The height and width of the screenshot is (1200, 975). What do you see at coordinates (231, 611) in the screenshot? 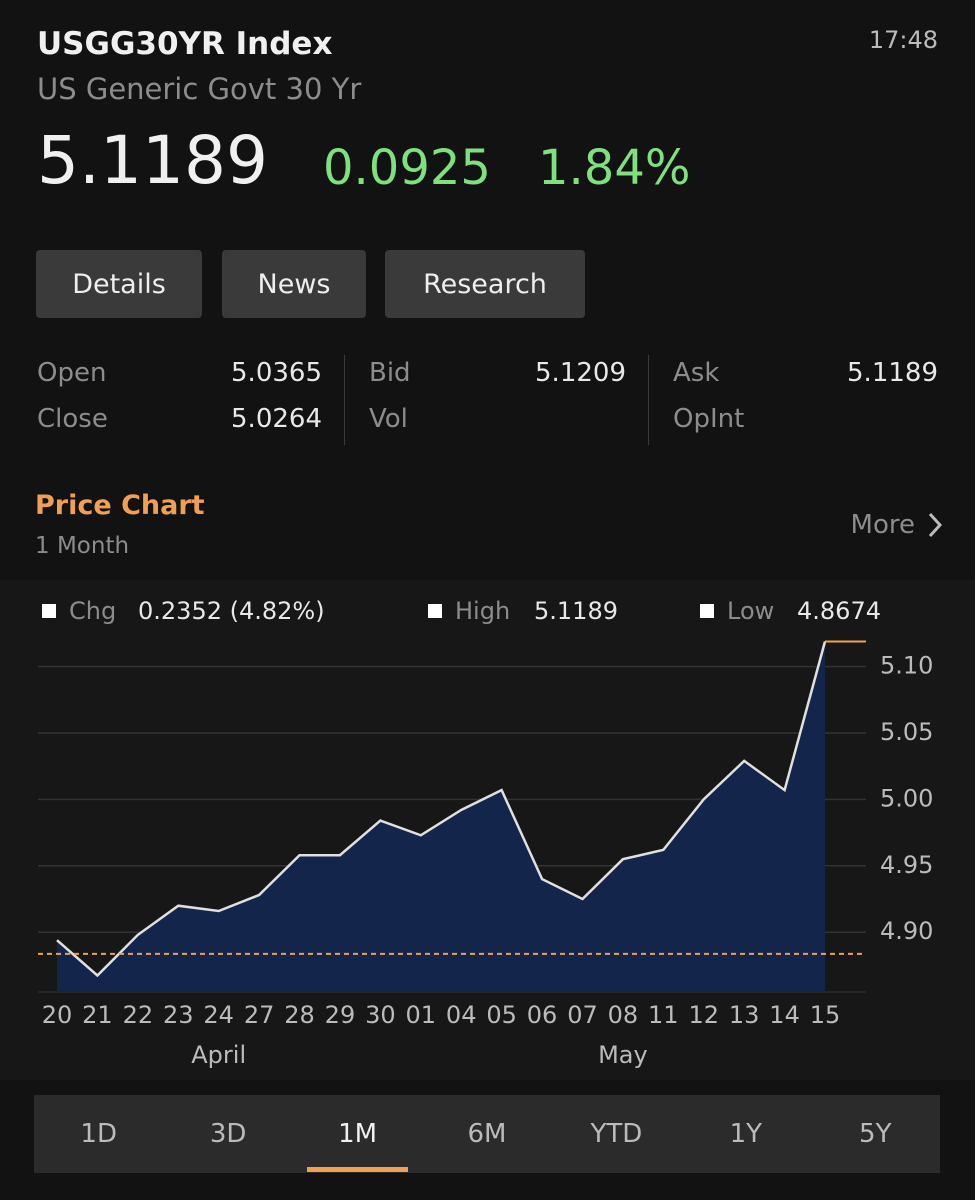
I see `legend-value: 0.2352 (4.82%)` at bounding box center [231, 611].